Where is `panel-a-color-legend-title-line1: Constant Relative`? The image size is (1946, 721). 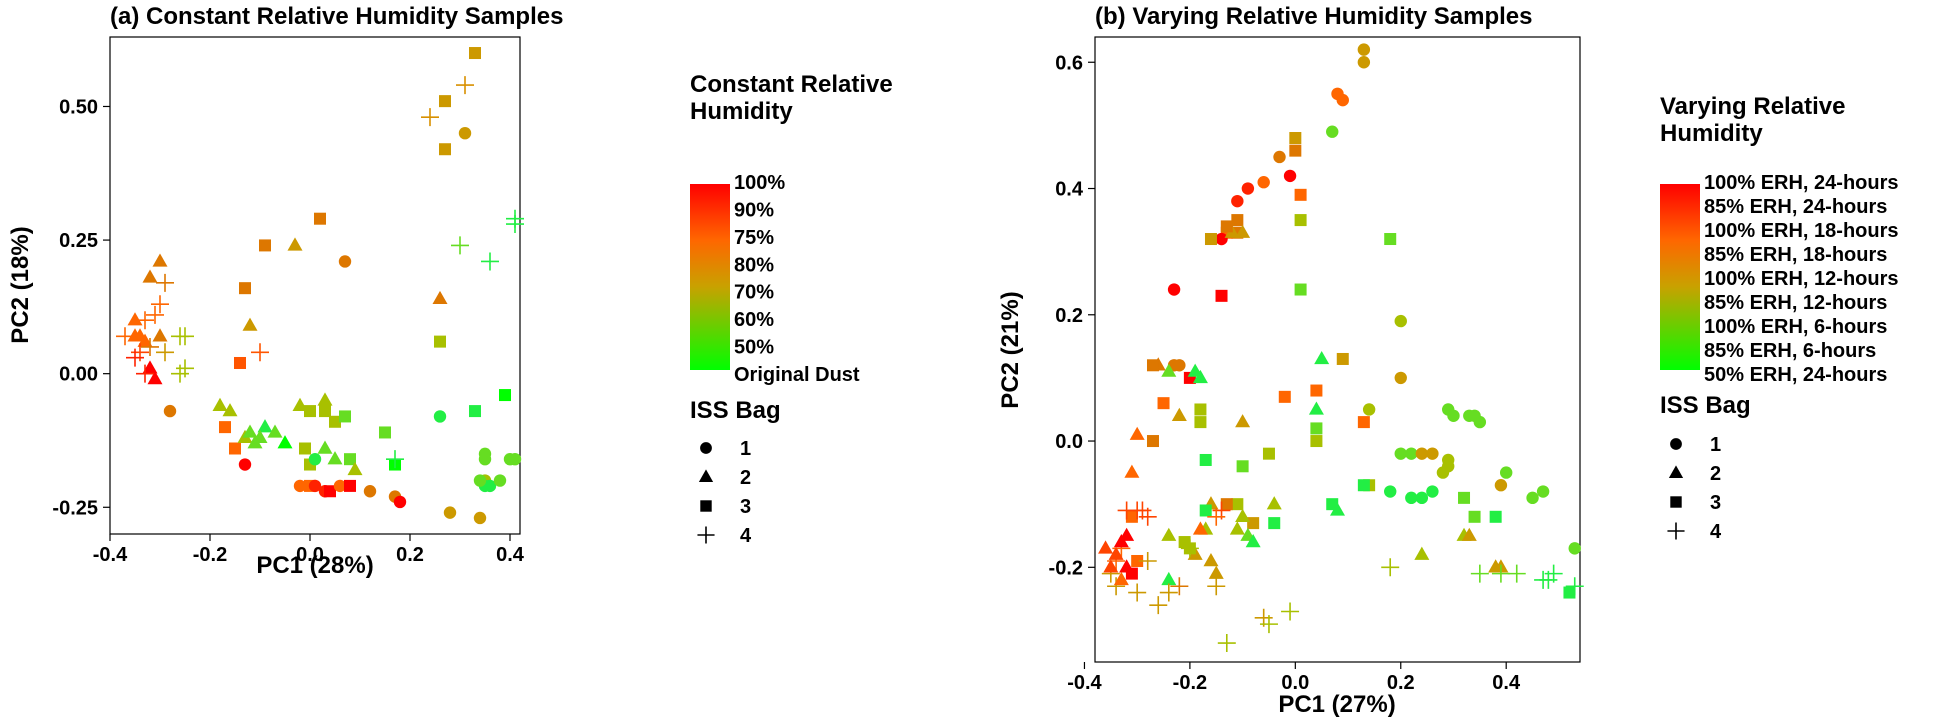
panel-a-color-legend-title-line1: Constant Relative is located at coordinates (791, 84).